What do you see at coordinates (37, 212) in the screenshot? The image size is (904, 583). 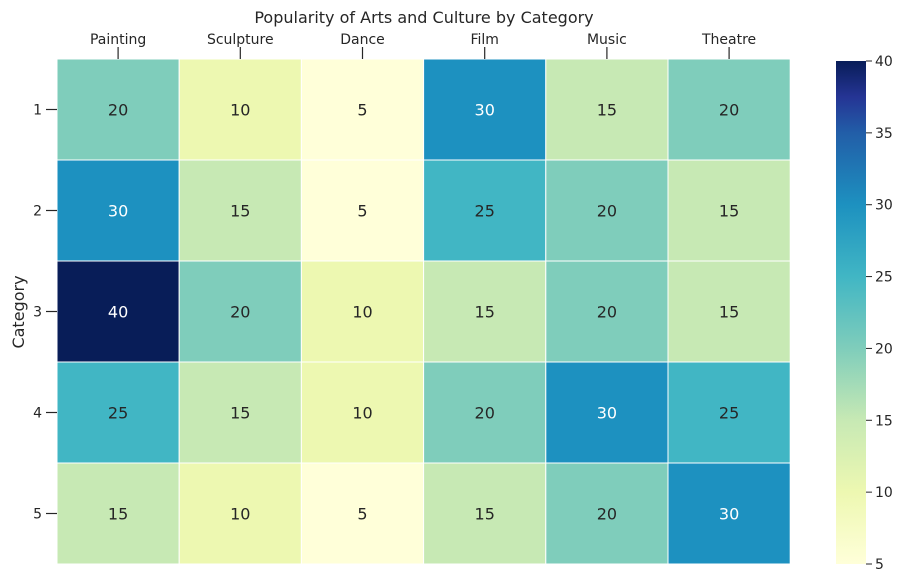 I see `y-tick-label: 2` at bounding box center [37, 212].